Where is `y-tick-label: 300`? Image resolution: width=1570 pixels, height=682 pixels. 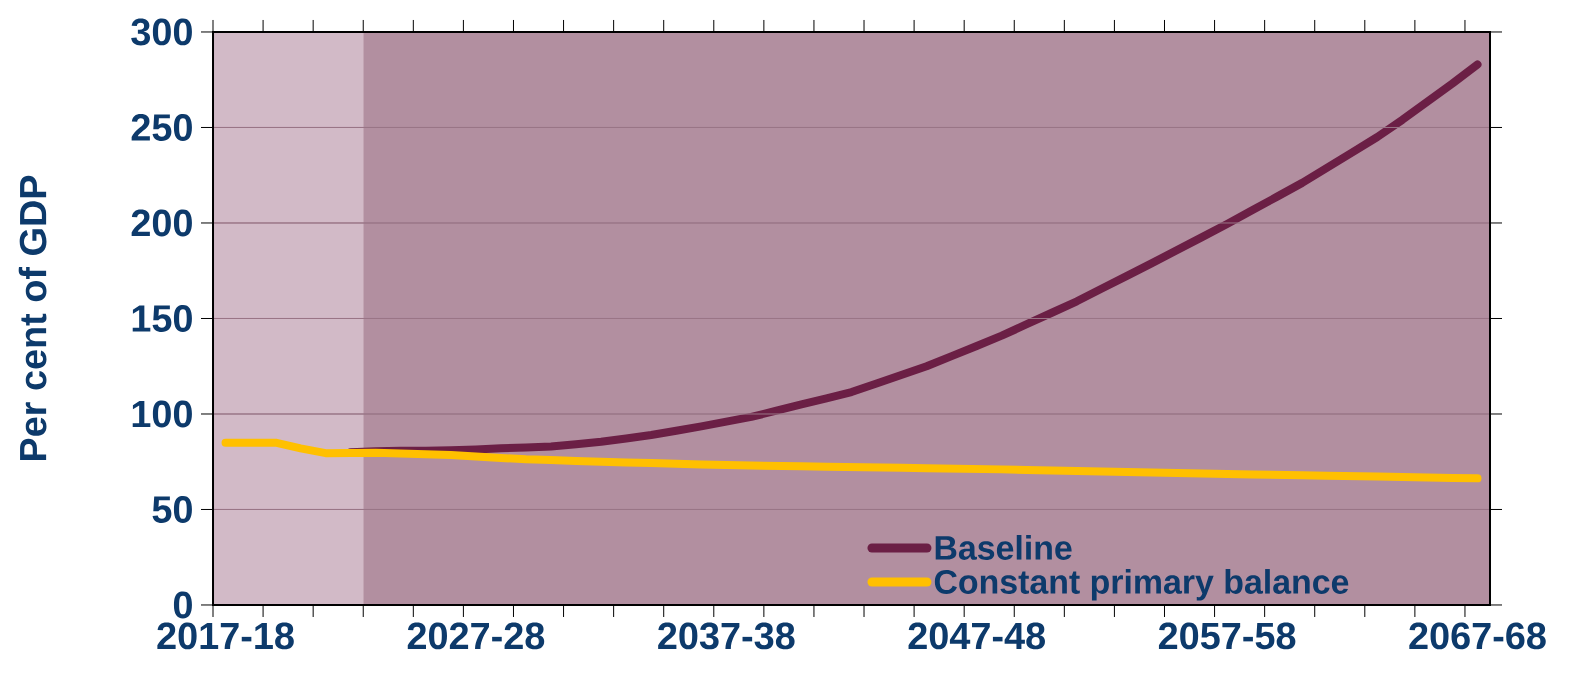 y-tick-label: 300 is located at coordinates (161, 32).